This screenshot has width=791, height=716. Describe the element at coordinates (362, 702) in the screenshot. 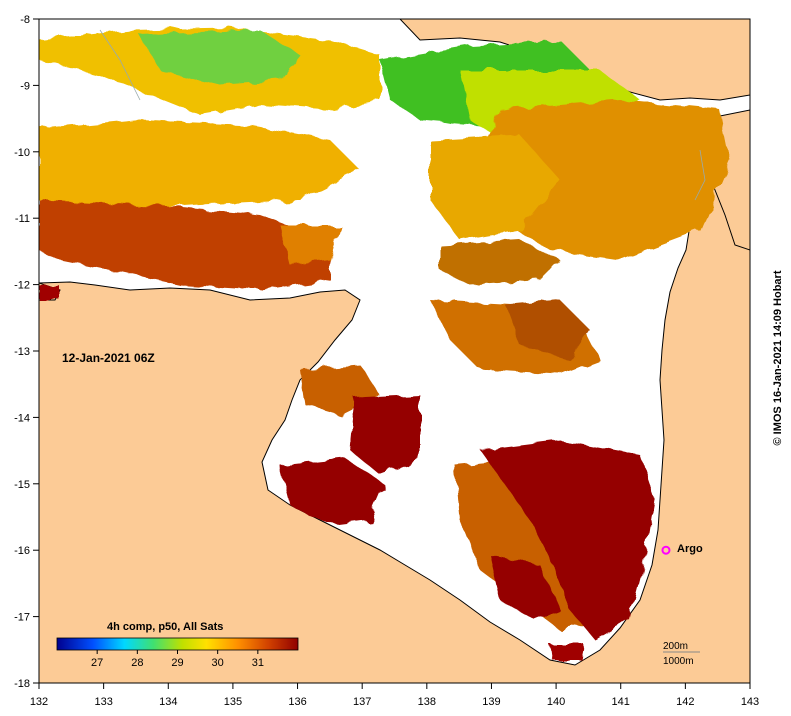

I see `lon-tick-label: 137` at that location.